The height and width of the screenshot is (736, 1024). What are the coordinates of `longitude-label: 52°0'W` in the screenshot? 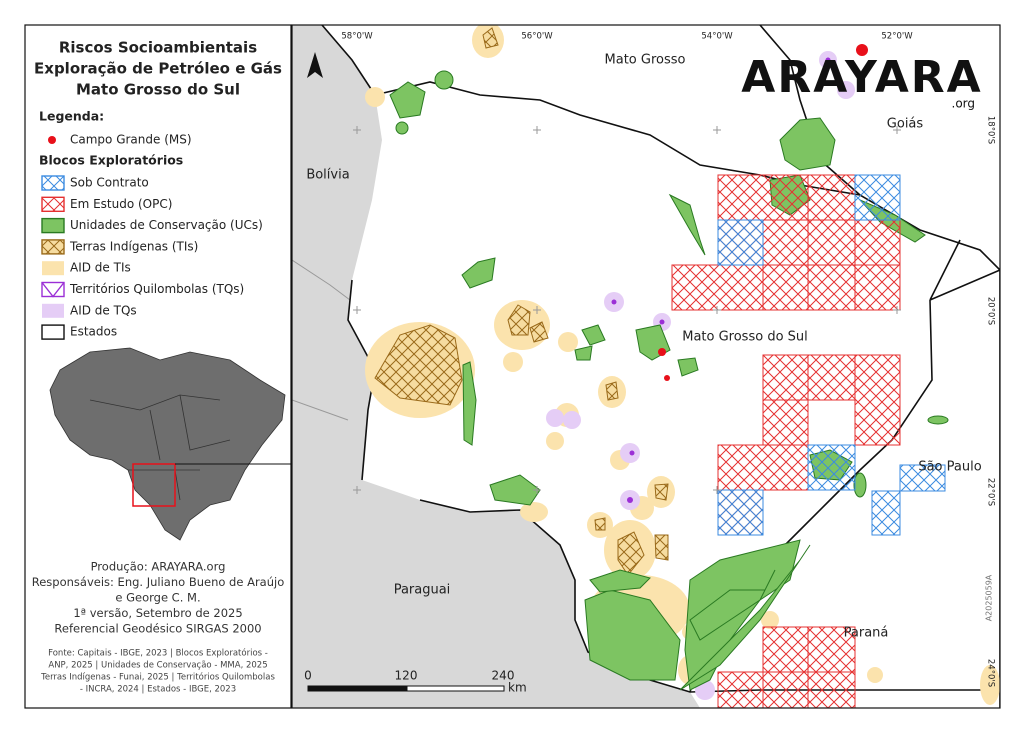 It's located at (897, 37).